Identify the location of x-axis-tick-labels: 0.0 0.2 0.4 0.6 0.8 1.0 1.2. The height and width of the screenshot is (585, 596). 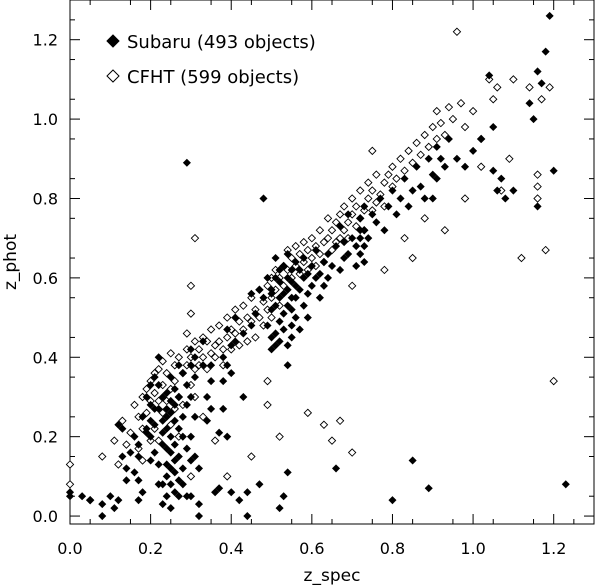
(311, 548).